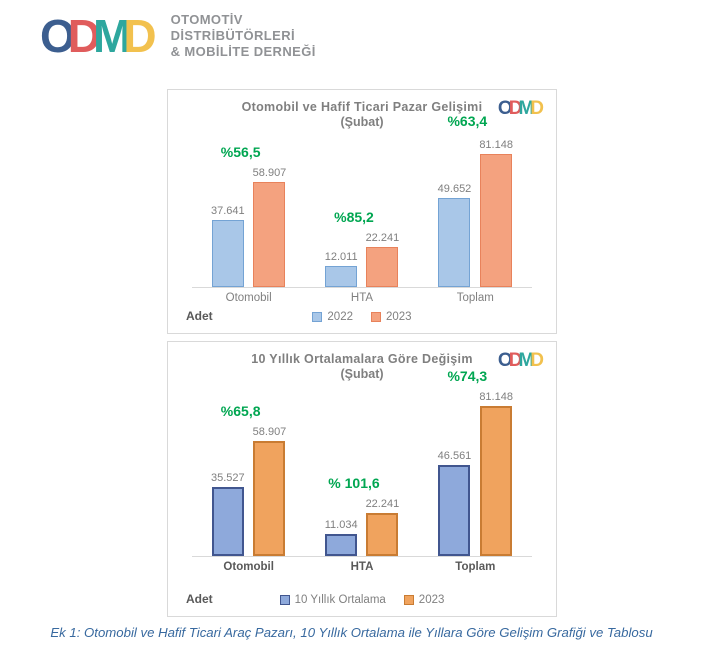  I want to click on bar-group-hta: 11.034 22.241 % 101,6, so click(362, 473).